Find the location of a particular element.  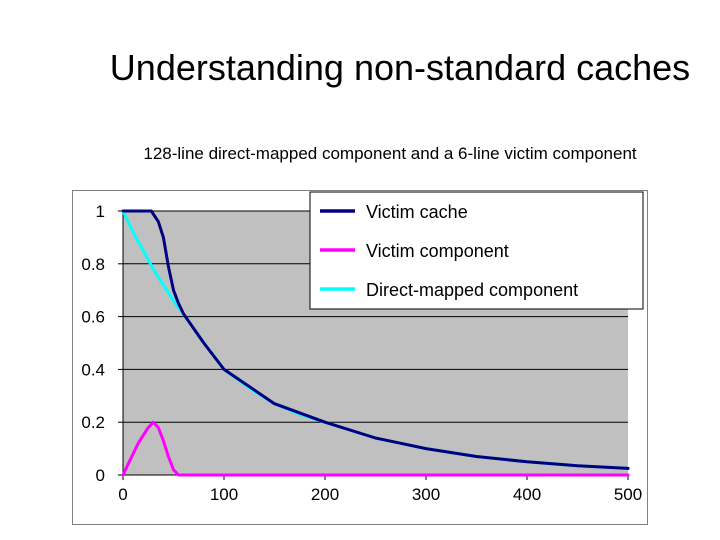

legend-label: Victim component is located at coordinates (437, 251).